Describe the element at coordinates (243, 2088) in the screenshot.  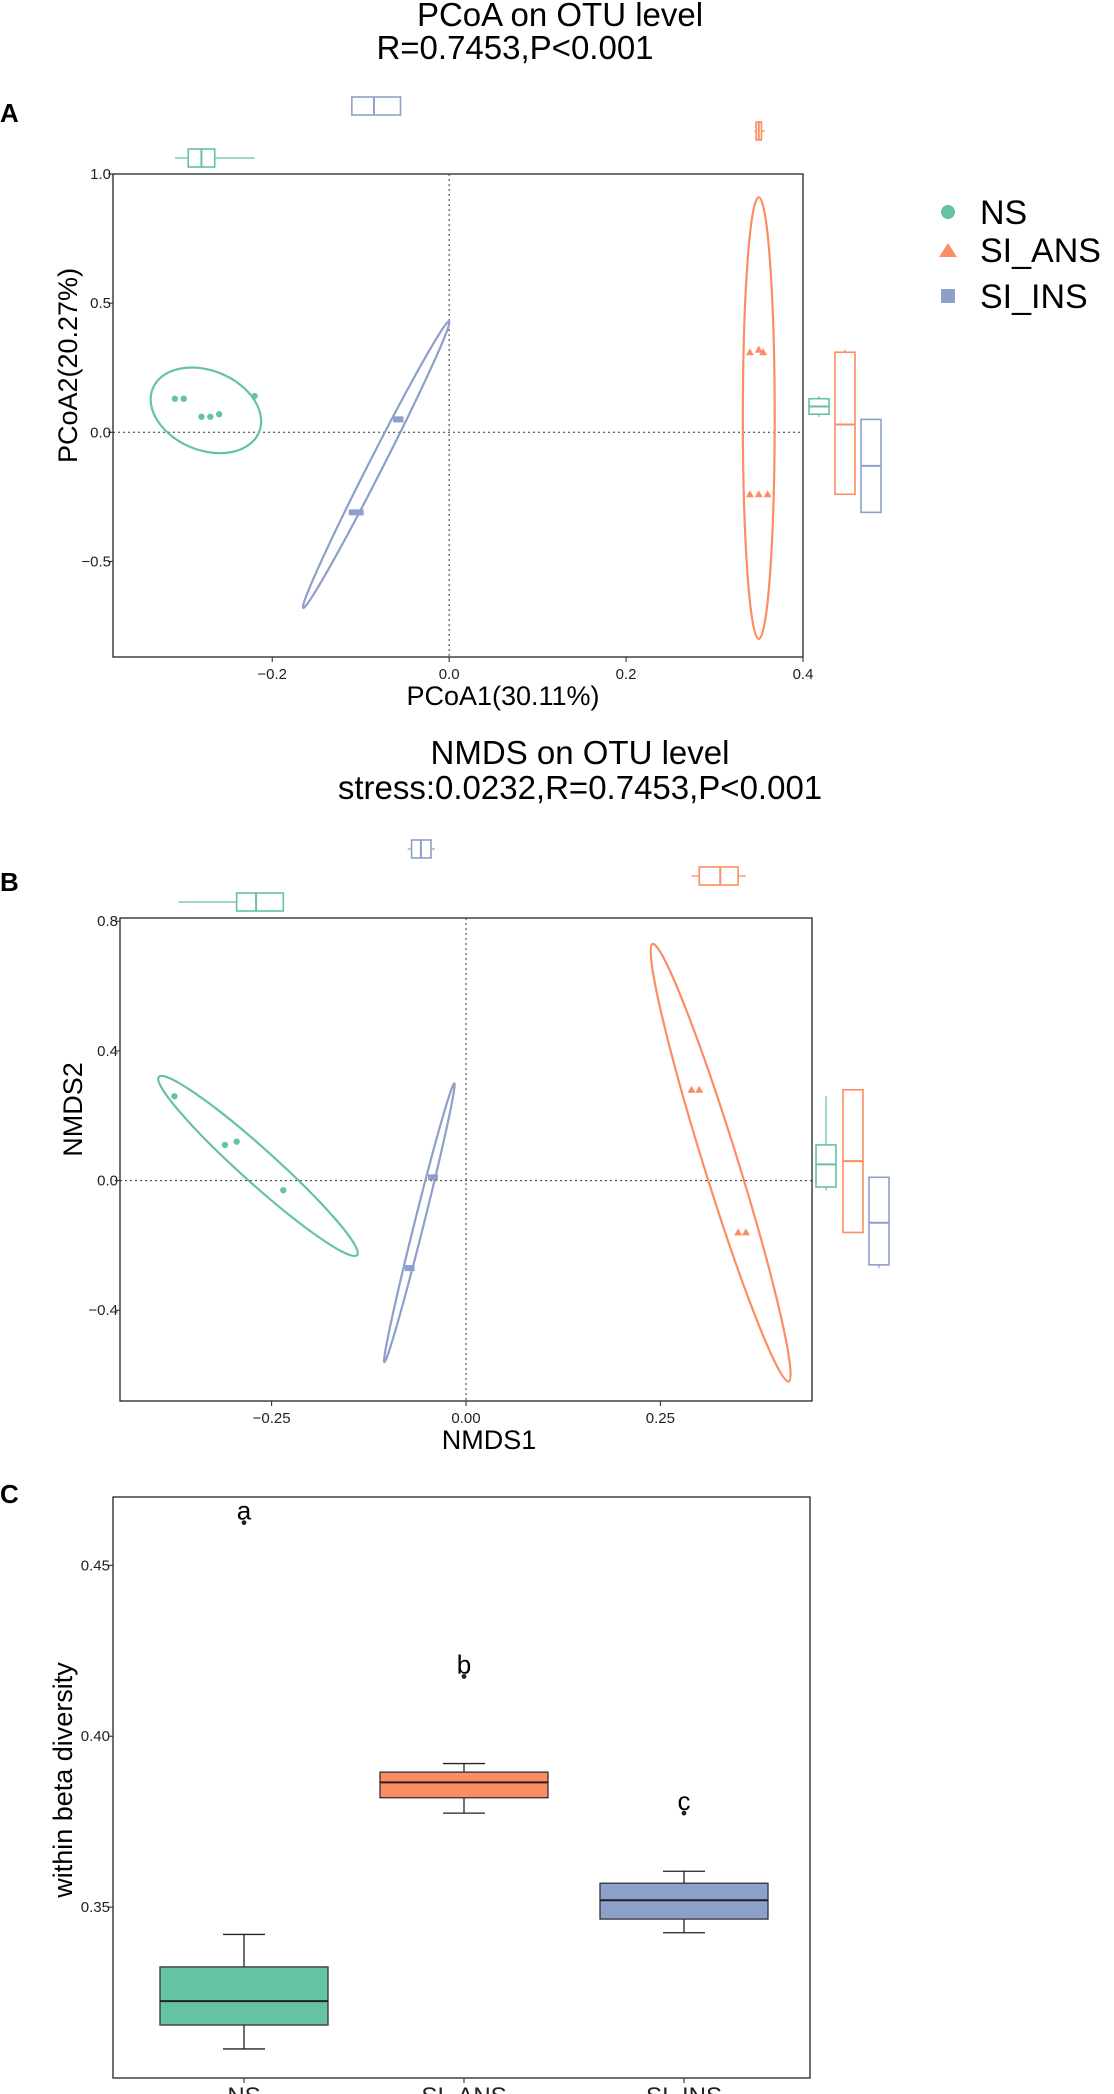
I see `box-x-tick-label: NS` at that location.